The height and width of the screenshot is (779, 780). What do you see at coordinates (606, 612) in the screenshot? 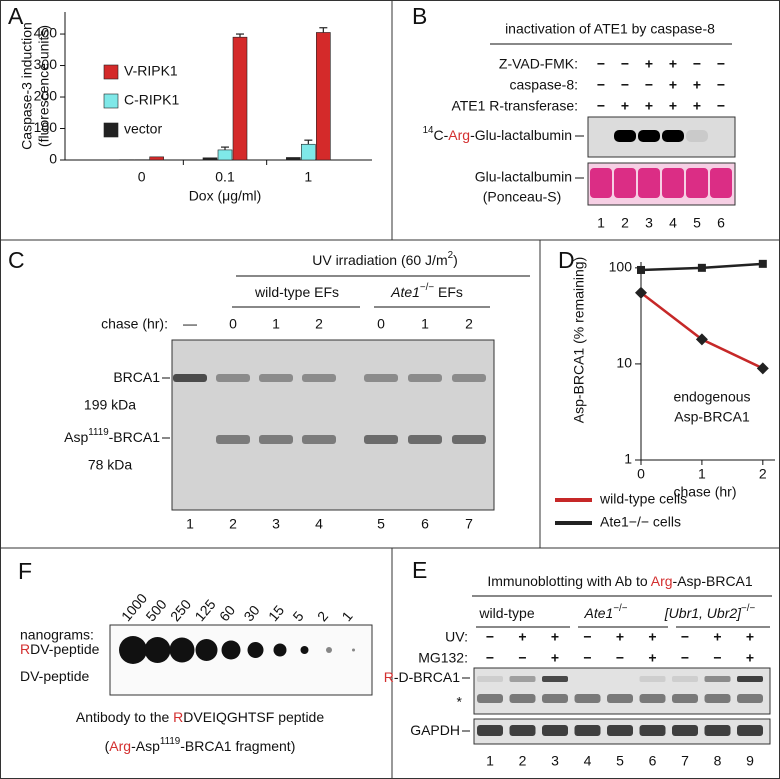
I see `group-label: Ate1−/−` at bounding box center [606, 612].